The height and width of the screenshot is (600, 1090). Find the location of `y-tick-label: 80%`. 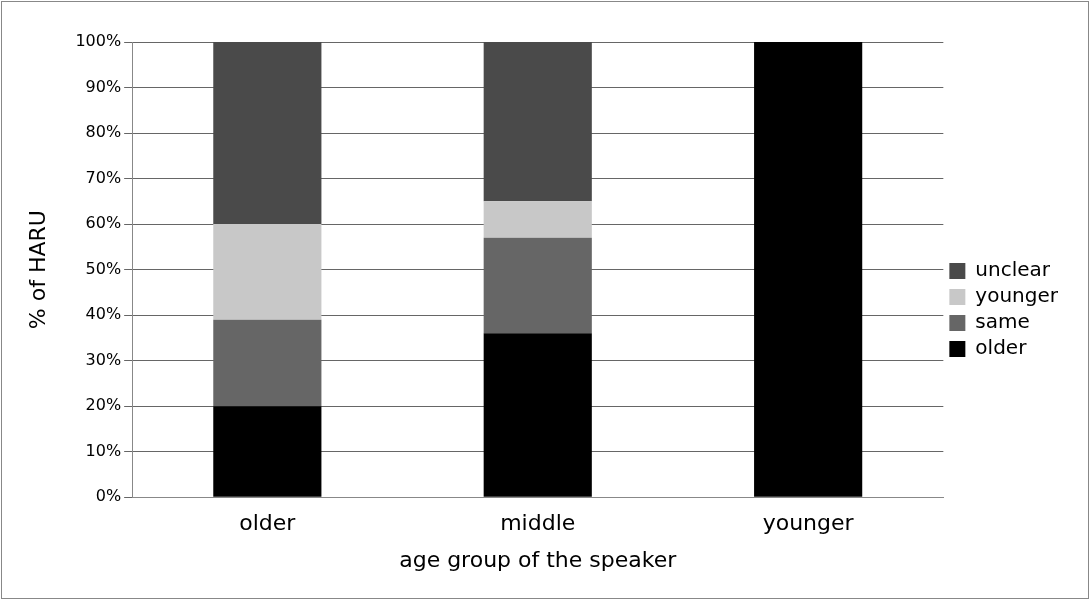

y-tick-label: 80% is located at coordinates (103, 132).